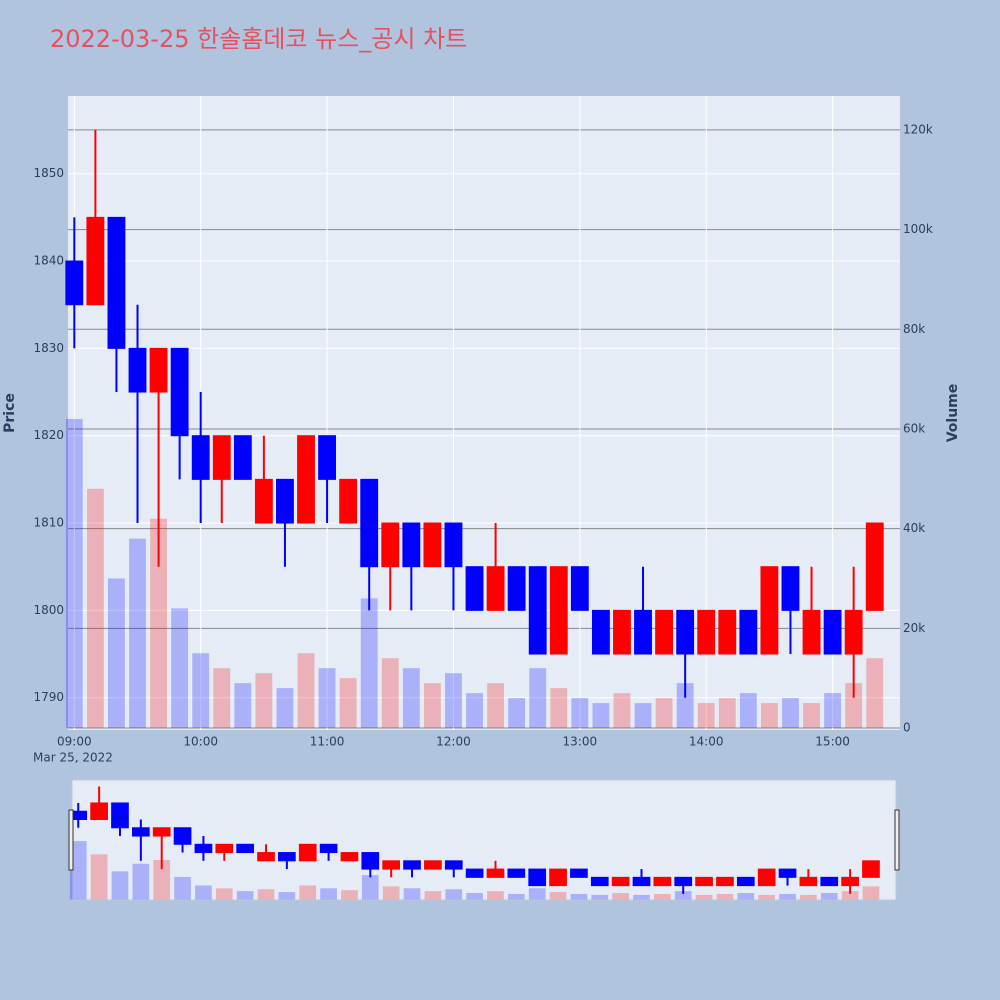  I want to click on y-tick-label: 1790, so click(48, 697).